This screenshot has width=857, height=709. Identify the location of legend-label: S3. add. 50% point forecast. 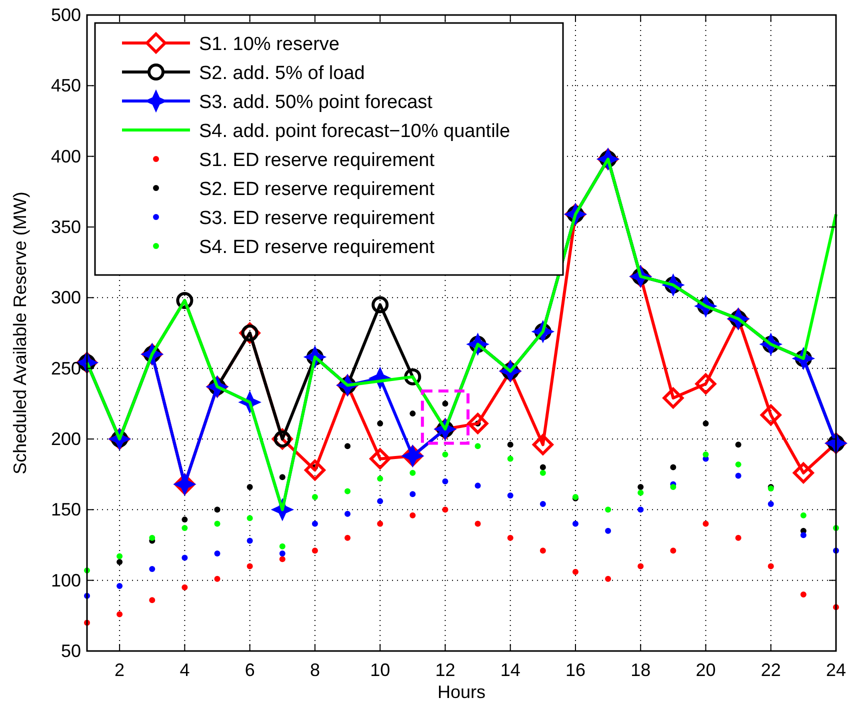
(316, 102).